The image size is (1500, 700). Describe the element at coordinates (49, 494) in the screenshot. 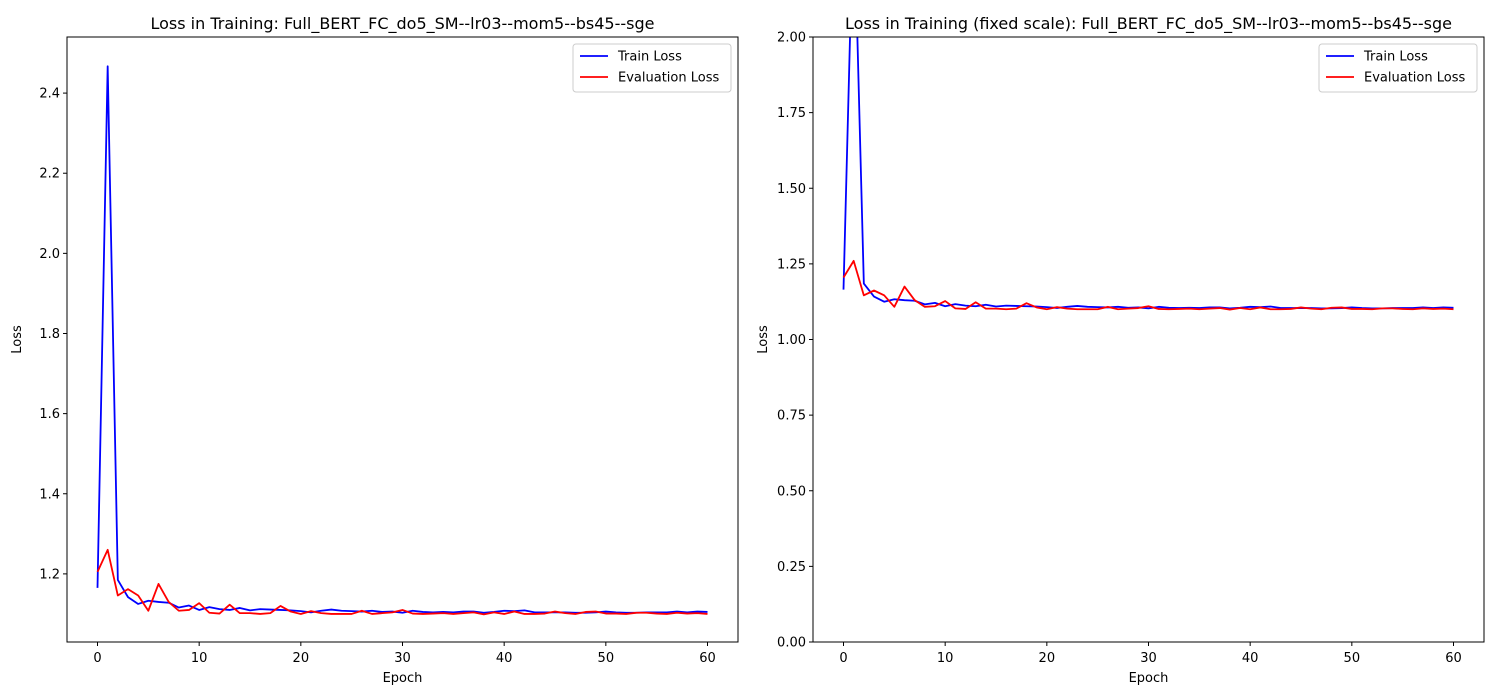

I see `y-tick-label: 1.4` at that location.